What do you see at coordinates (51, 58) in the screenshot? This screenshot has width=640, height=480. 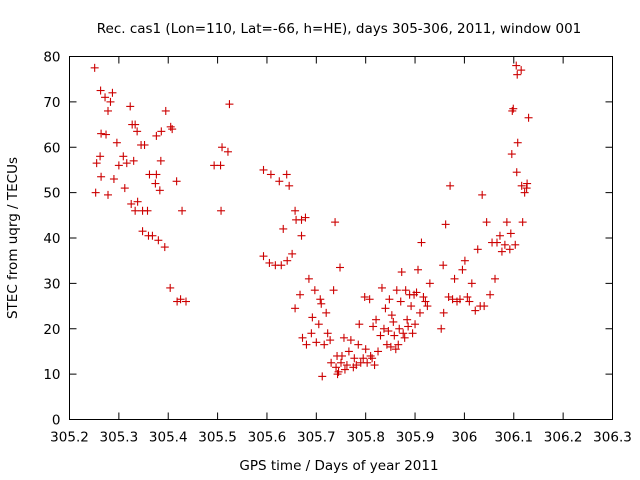 I see `y-tick-label: 80` at bounding box center [51, 58].